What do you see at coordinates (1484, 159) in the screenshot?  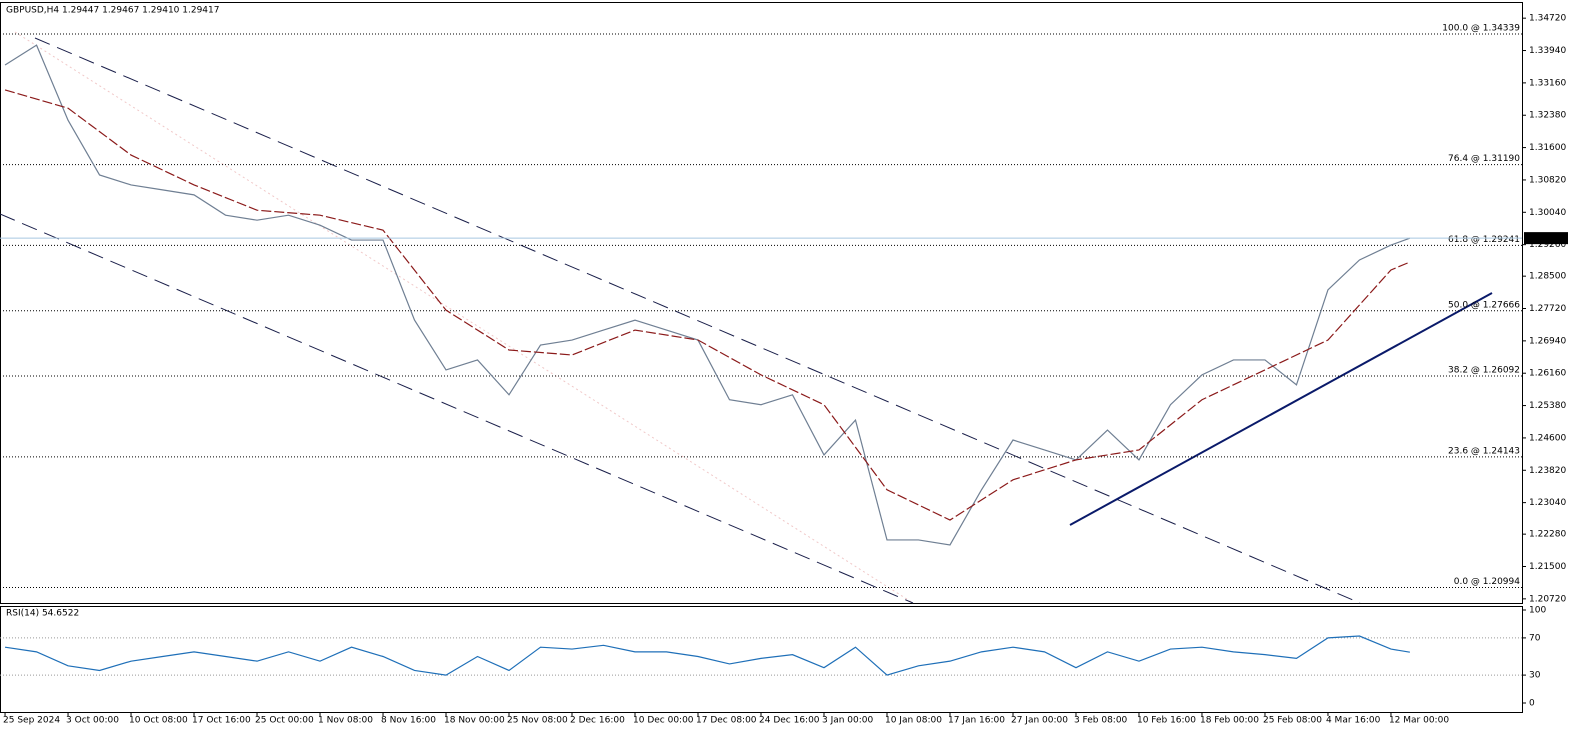 I see `fib-label: 76.4 @ 1.31190` at bounding box center [1484, 159].